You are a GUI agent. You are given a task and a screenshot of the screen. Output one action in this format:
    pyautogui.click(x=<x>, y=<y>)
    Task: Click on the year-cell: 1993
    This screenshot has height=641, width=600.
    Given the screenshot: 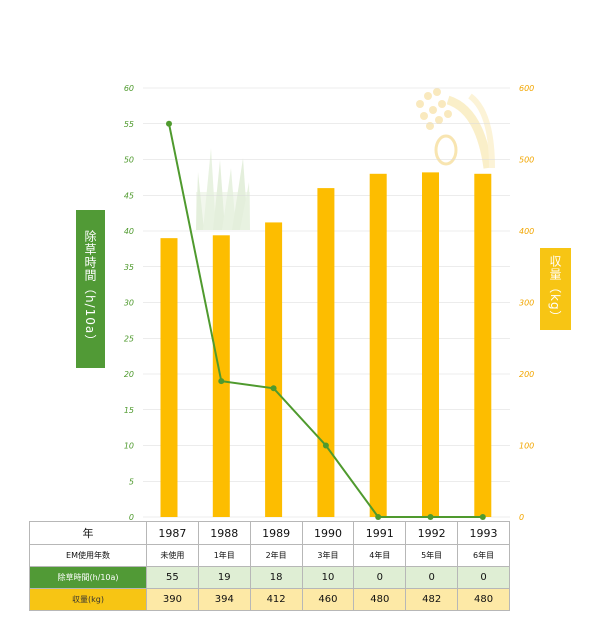 What is the action you would take?
    pyautogui.click(x=483, y=533)
    